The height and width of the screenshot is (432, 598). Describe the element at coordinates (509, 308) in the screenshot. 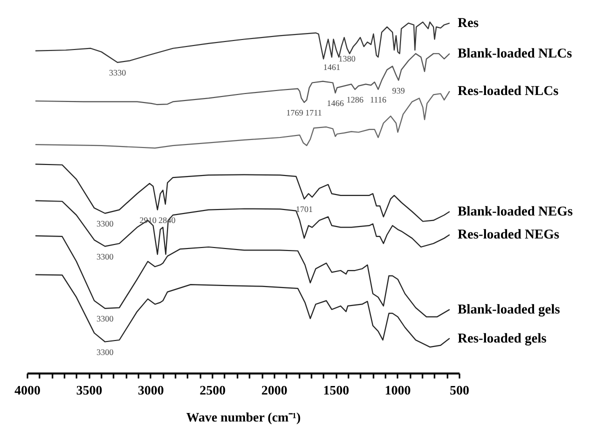

I see `series-label: Blank-loaded gels` at that location.